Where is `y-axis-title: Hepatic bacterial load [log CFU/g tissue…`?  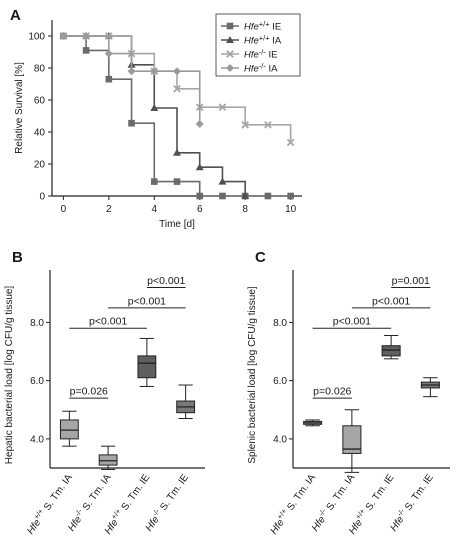 y-axis-title: Hepatic bacterial load [log CFU/g tissue… is located at coordinates (9, 375).